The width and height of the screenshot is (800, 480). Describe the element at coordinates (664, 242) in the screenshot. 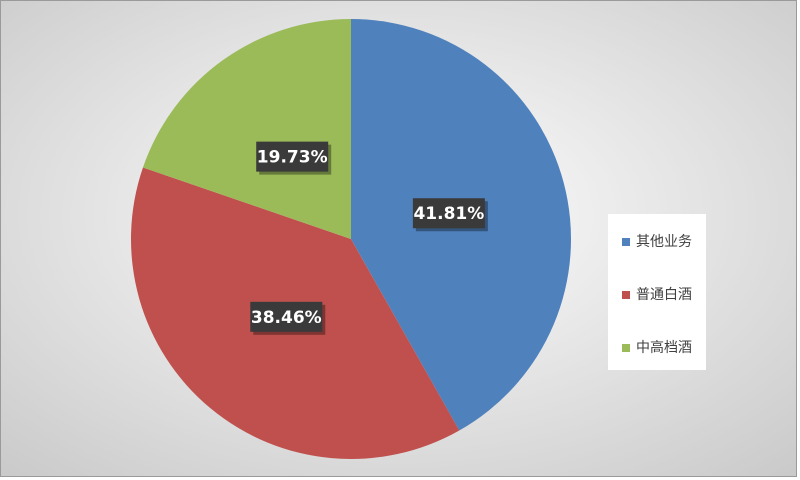

I see `legend-label: 其他业务` at that location.